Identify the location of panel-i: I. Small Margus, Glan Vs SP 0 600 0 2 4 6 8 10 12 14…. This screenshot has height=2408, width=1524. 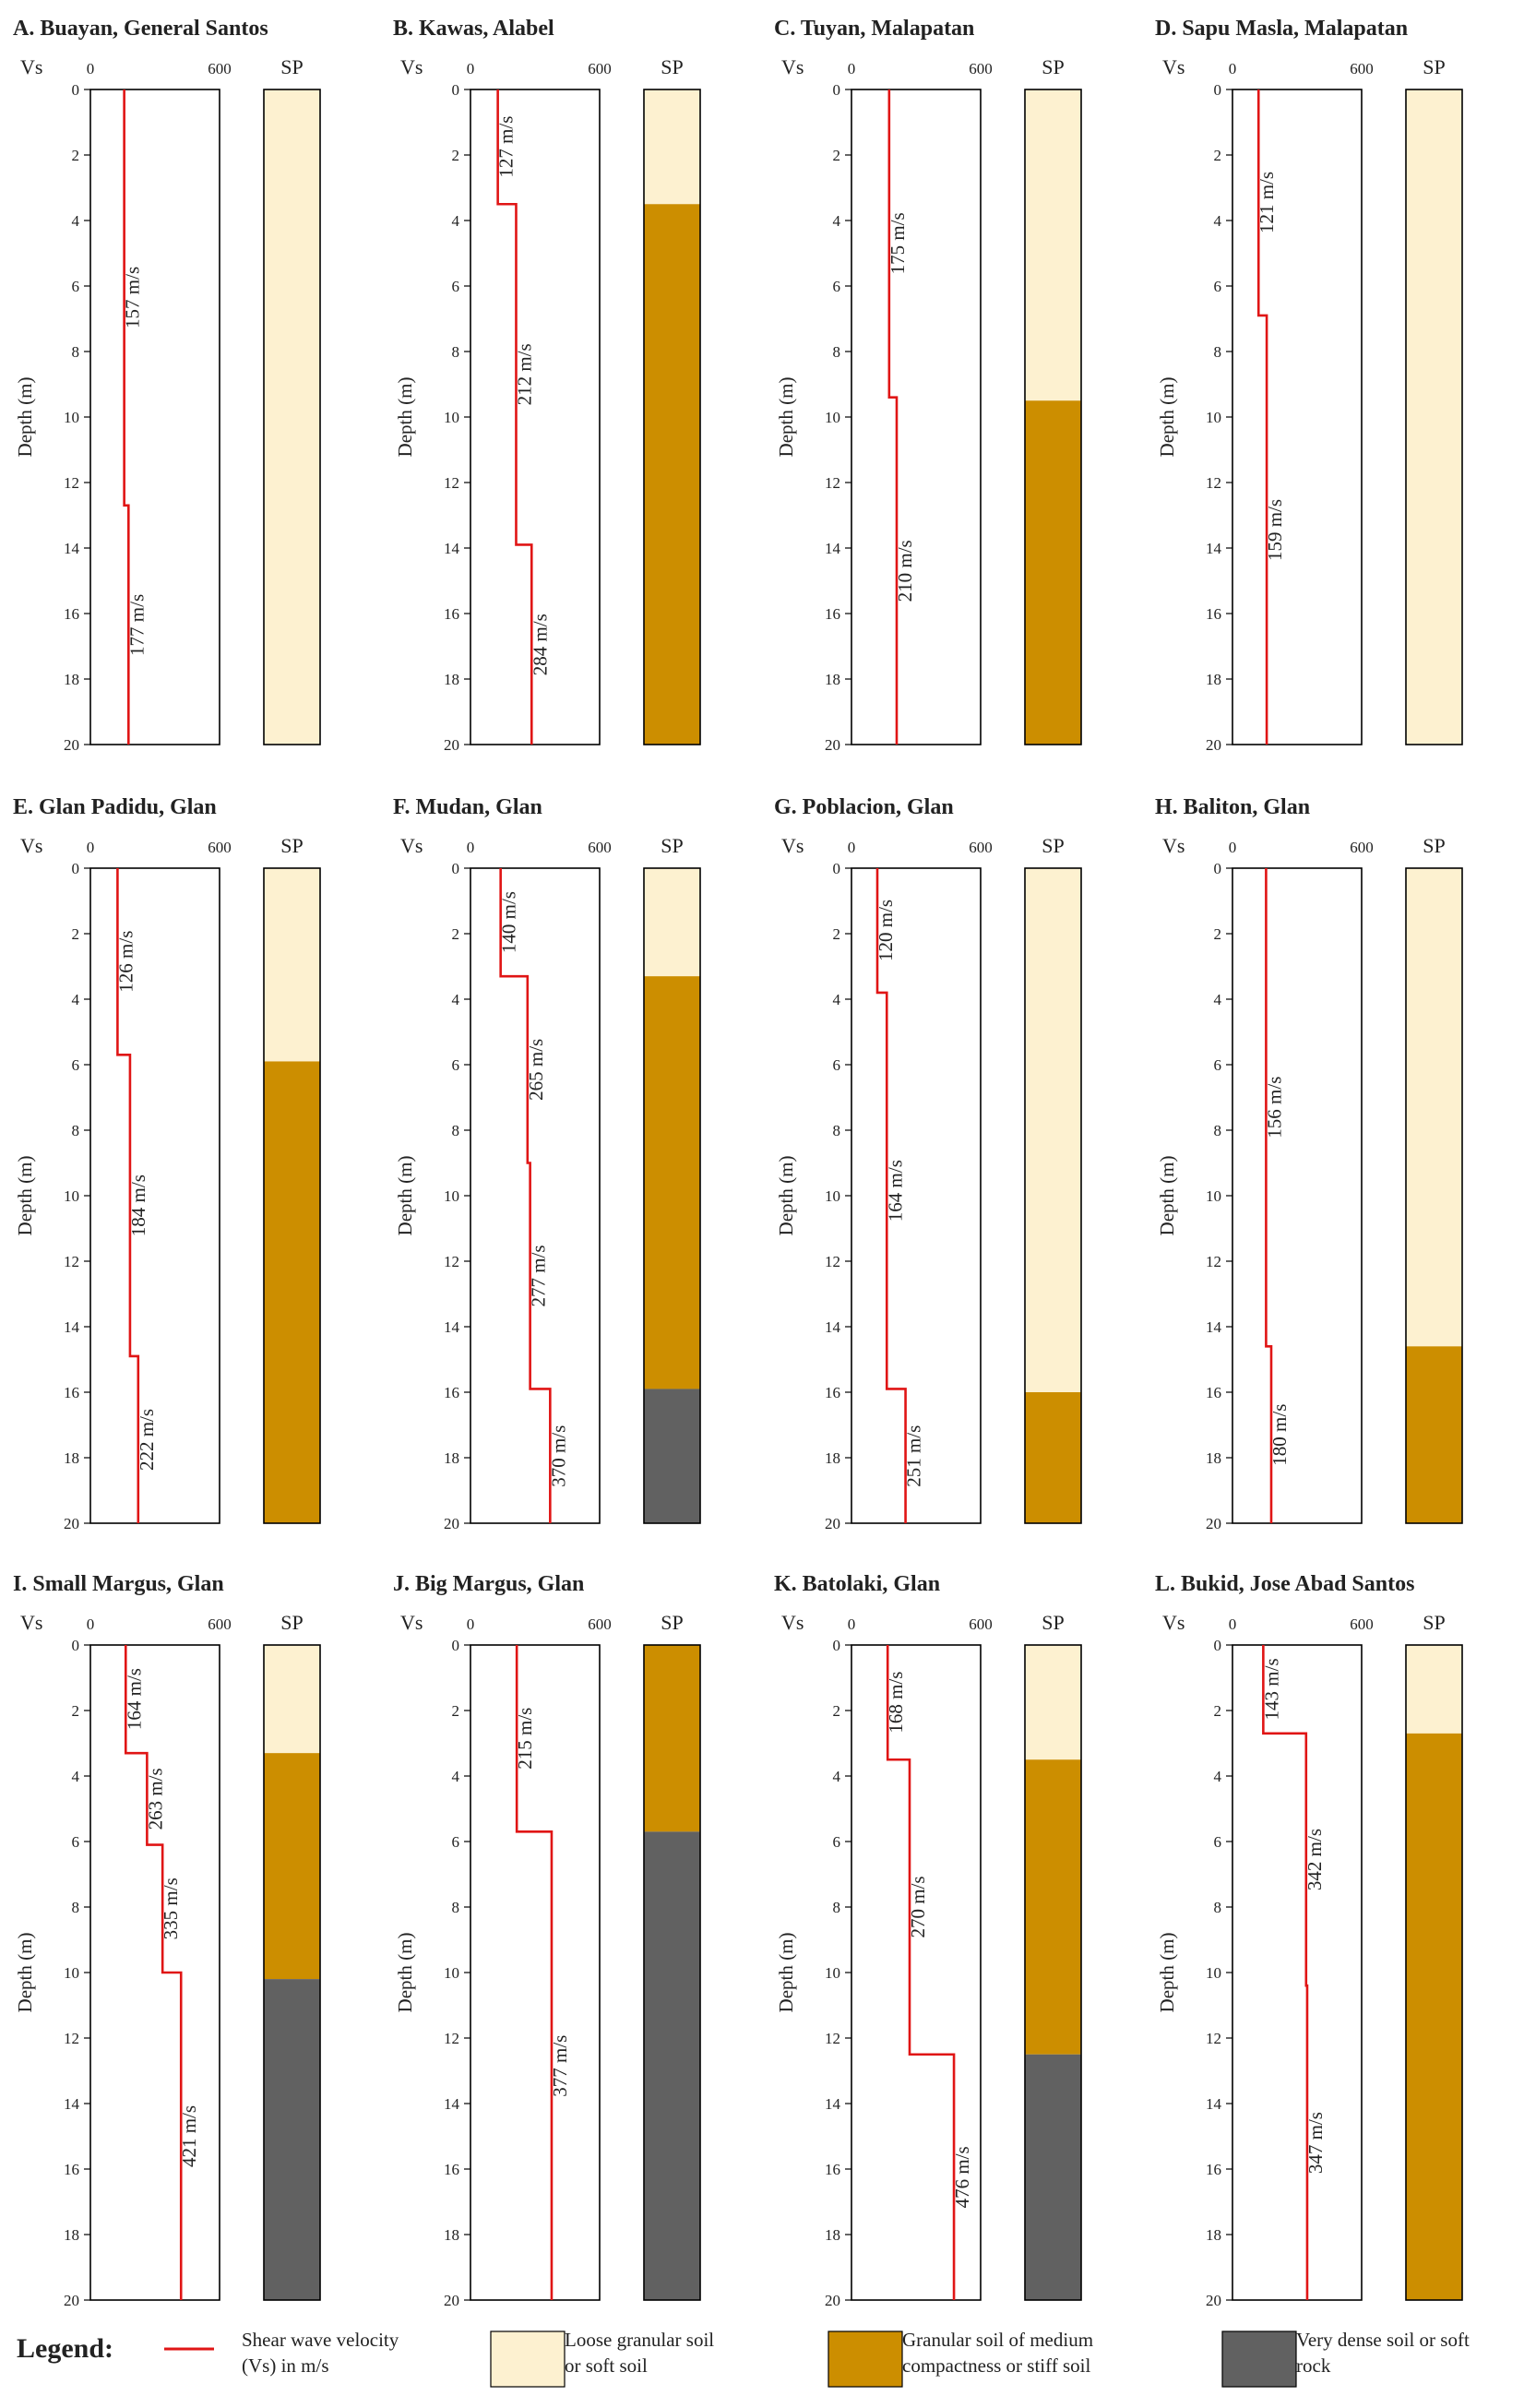
(167, 1940).